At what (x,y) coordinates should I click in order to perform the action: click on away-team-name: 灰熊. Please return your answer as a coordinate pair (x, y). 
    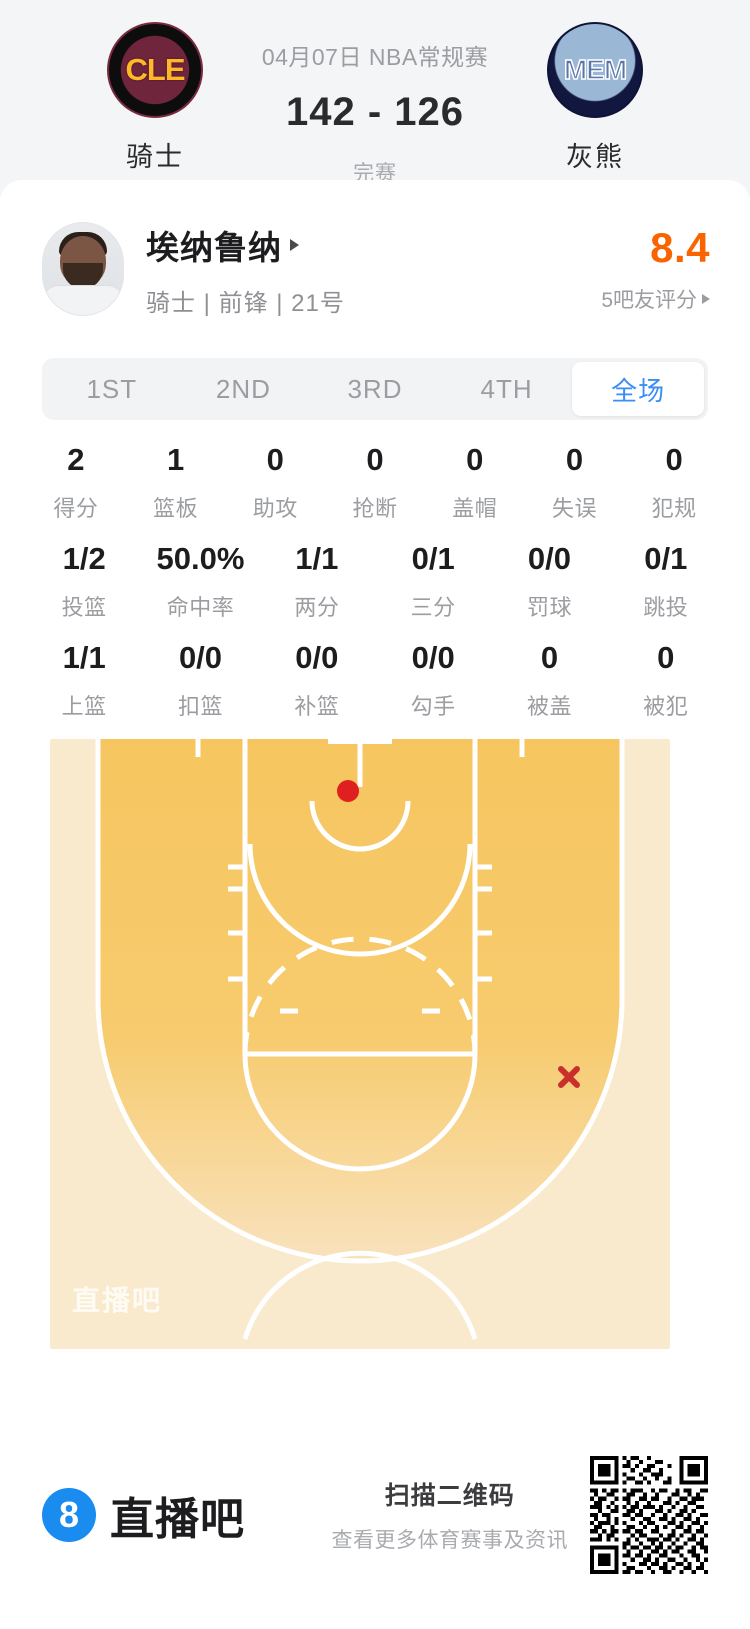
    Looking at the image, I should click on (595, 157).